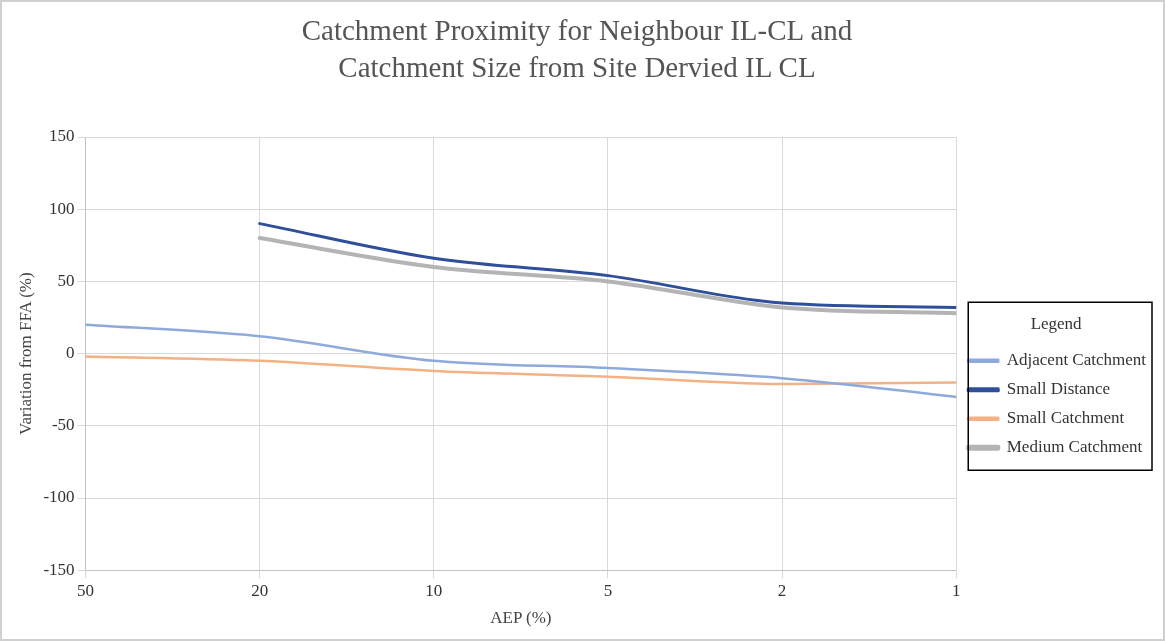 The image size is (1165, 641). Describe the element at coordinates (521, 618) in the screenshot. I see `x-axis-title: AEP (%)` at that location.